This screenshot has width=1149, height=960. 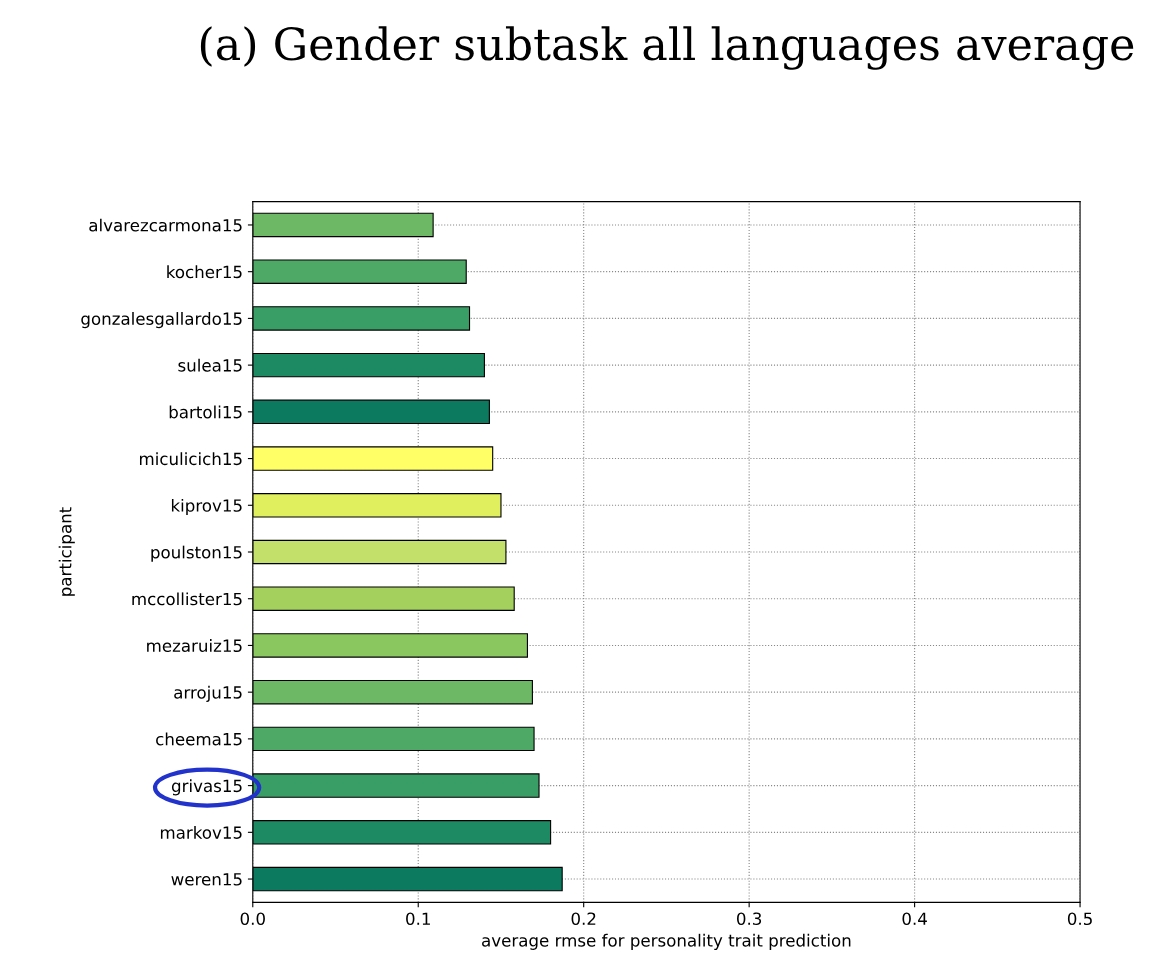 I want to click on x-tick-label: 0.2, so click(x=583, y=919).